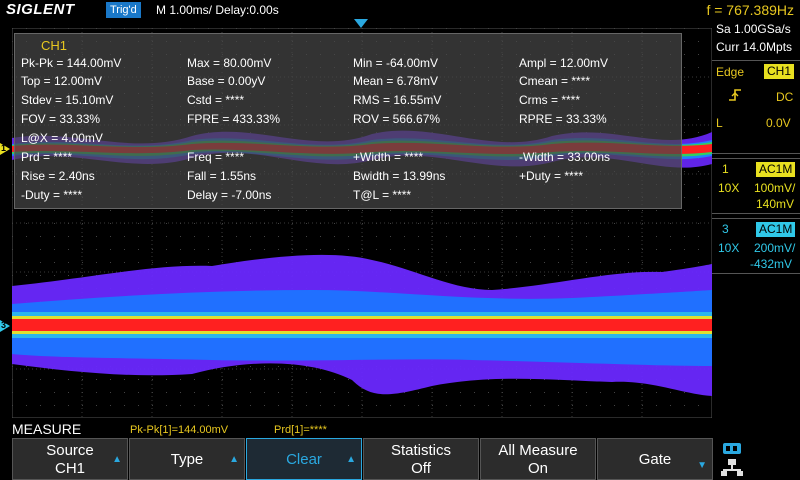 Image resolution: width=800 pixels, height=480 pixels. Describe the element at coordinates (58, 176) in the screenshot. I see `measure-rise: Rise = 2.40ns` at that location.